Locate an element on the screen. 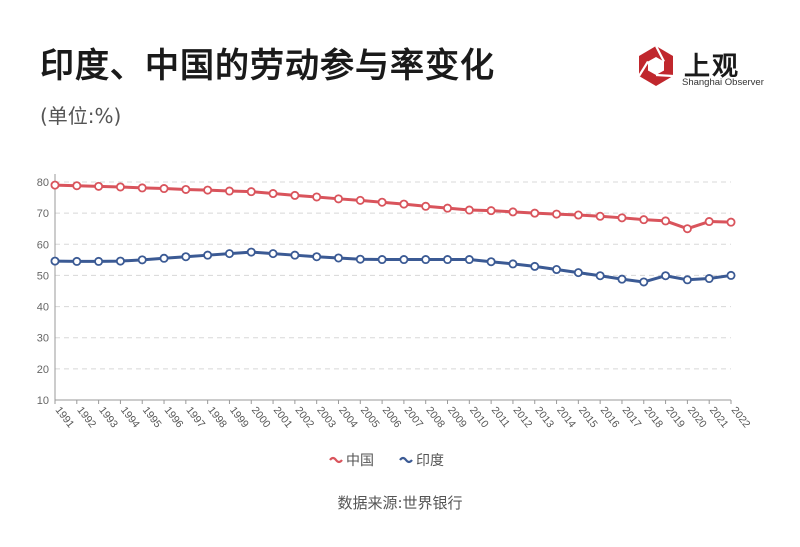  legend-item: 印度 is located at coordinates (421, 461).